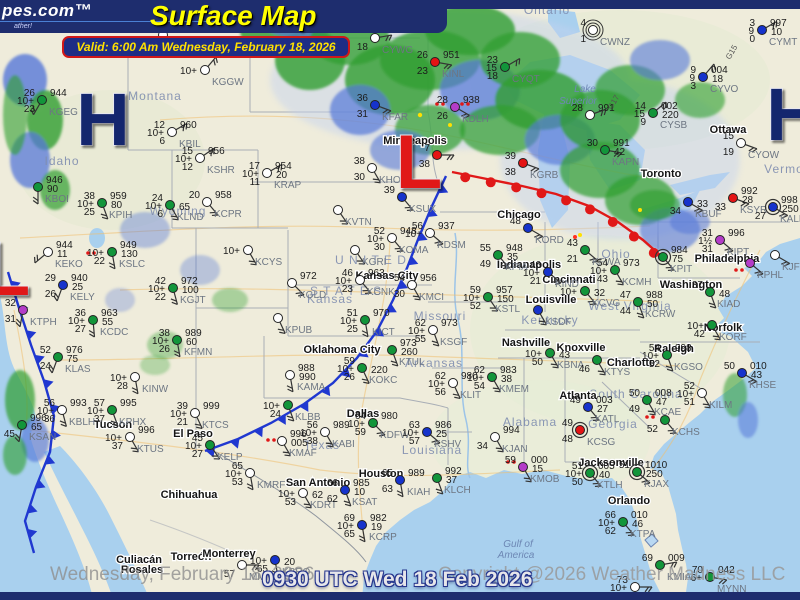  I want to click on station-id: KMAF, so click(303, 453).